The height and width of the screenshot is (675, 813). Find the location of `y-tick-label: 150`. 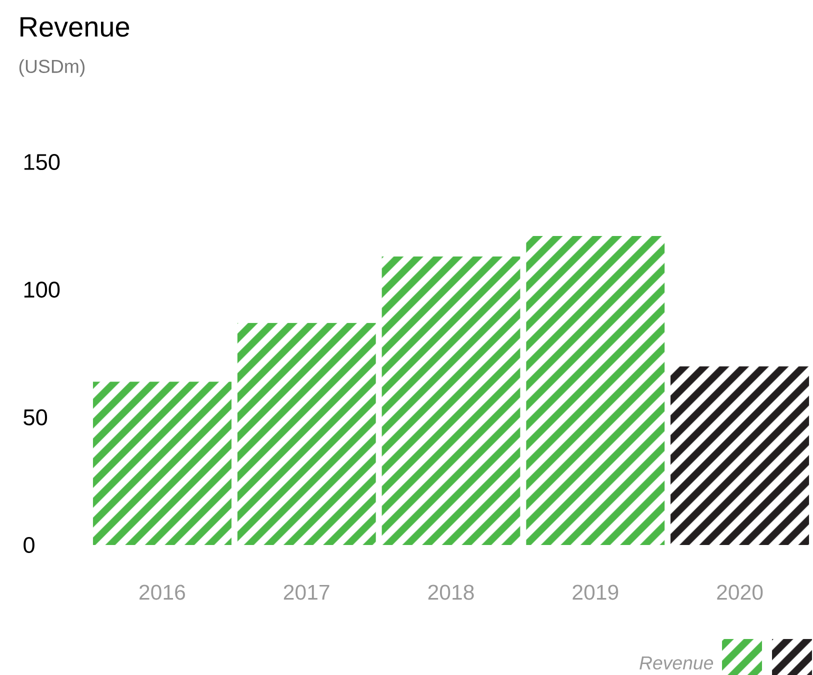

y-tick-label: 150 is located at coordinates (42, 162).